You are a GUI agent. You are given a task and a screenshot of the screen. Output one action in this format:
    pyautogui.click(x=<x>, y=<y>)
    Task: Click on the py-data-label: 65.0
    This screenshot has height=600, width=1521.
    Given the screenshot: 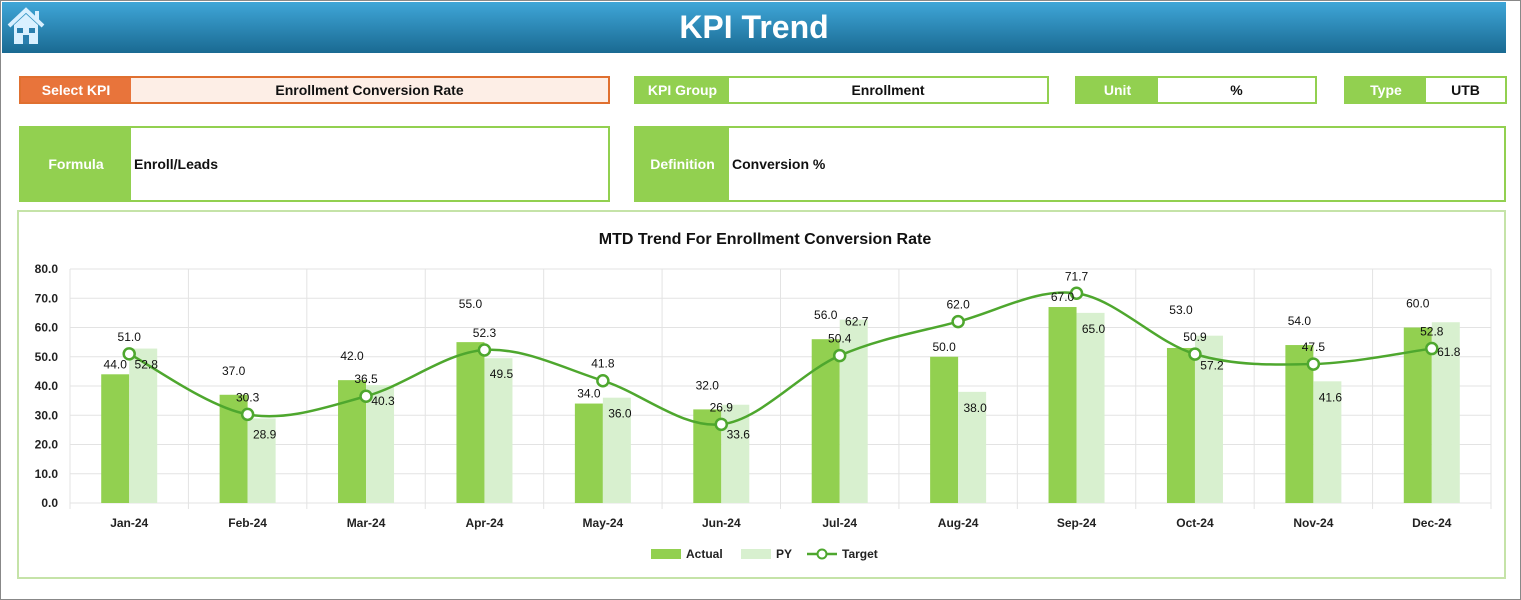 What is the action you would take?
    pyautogui.click(x=1094, y=329)
    